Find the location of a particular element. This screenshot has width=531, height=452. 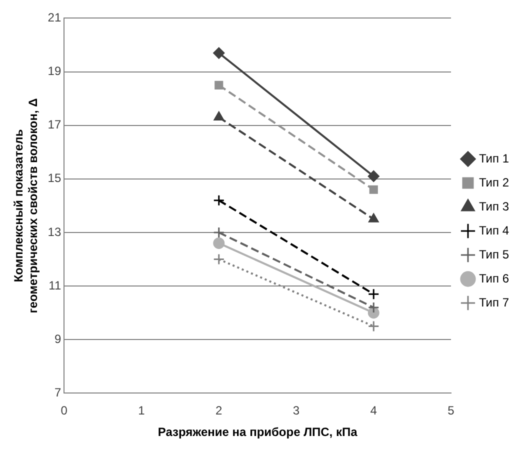

y-axis-title: Комплексный показатель геометрических свойств волокон, Δ is located at coordinates (26, 206).